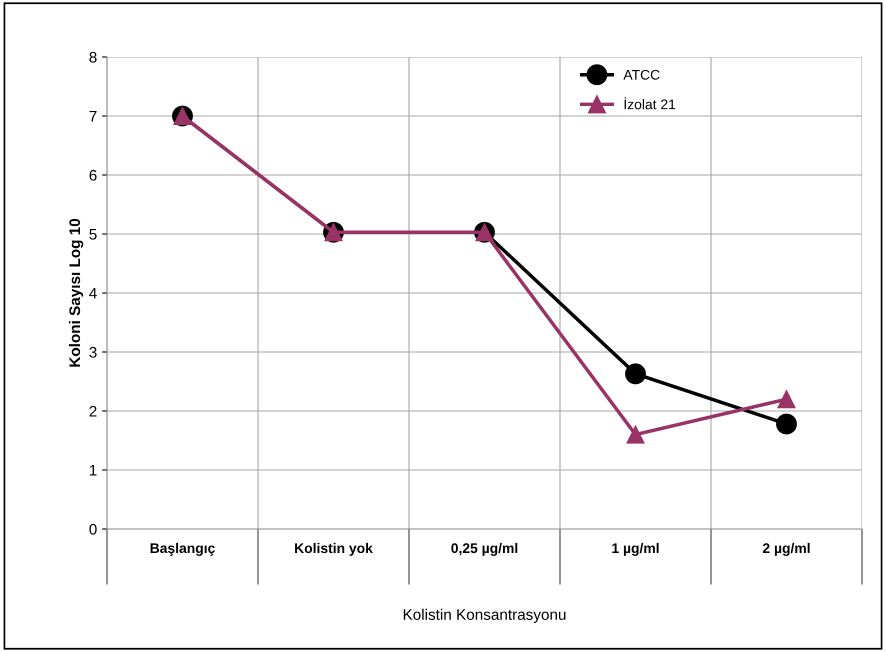 The height and width of the screenshot is (652, 886). Describe the element at coordinates (786, 549) in the screenshot. I see `x-tick-label: 2 µg/ml` at that location.